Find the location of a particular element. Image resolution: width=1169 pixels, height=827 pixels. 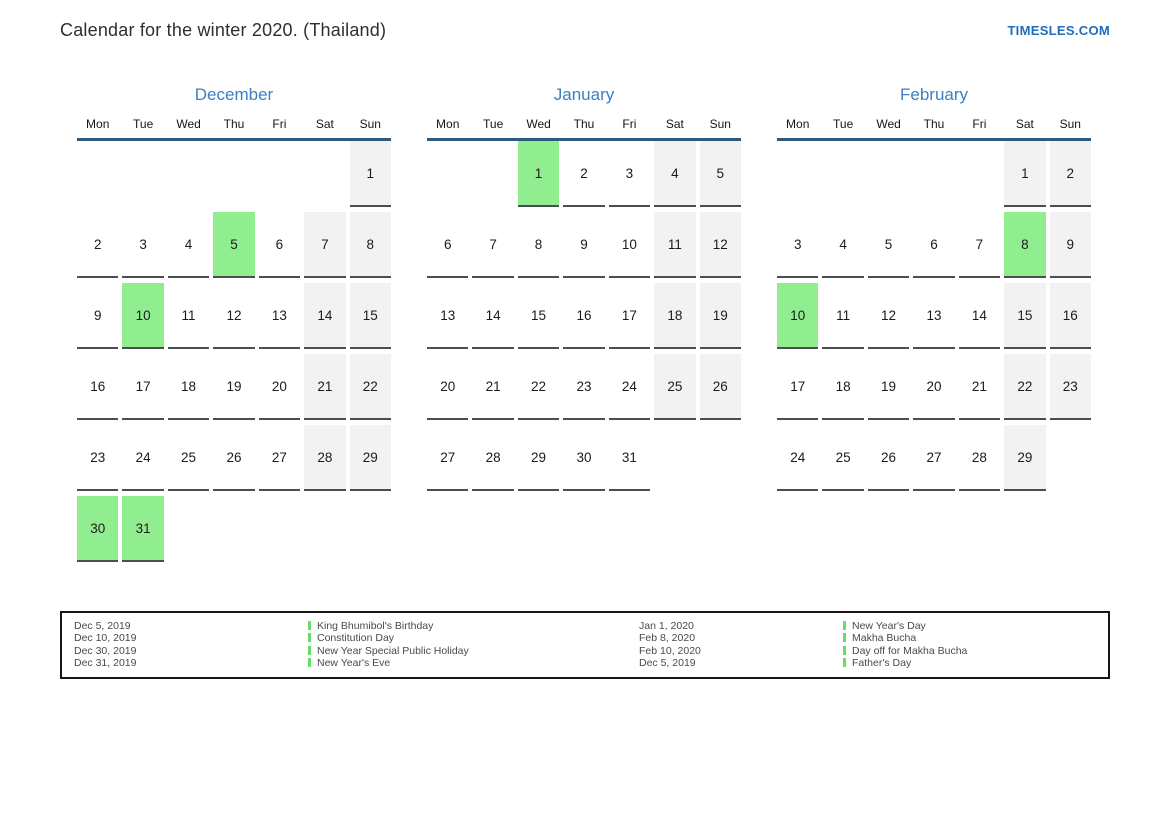

day-cell-holiday: 5 is located at coordinates (234, 245).